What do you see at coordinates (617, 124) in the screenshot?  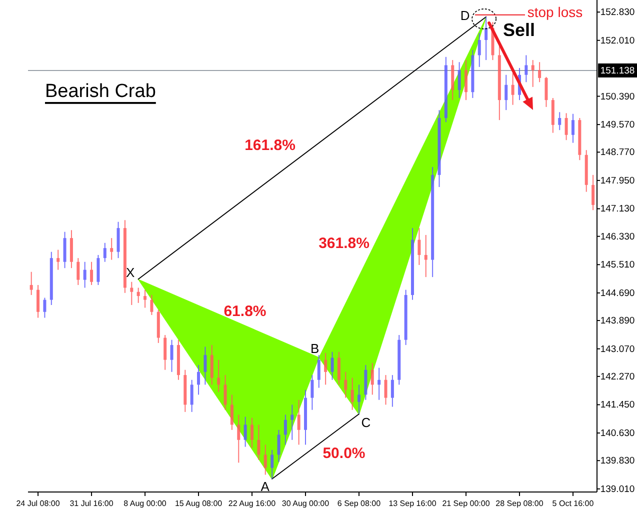 I see `y-tick-label: 149.570` at bounding box center [617, 124].